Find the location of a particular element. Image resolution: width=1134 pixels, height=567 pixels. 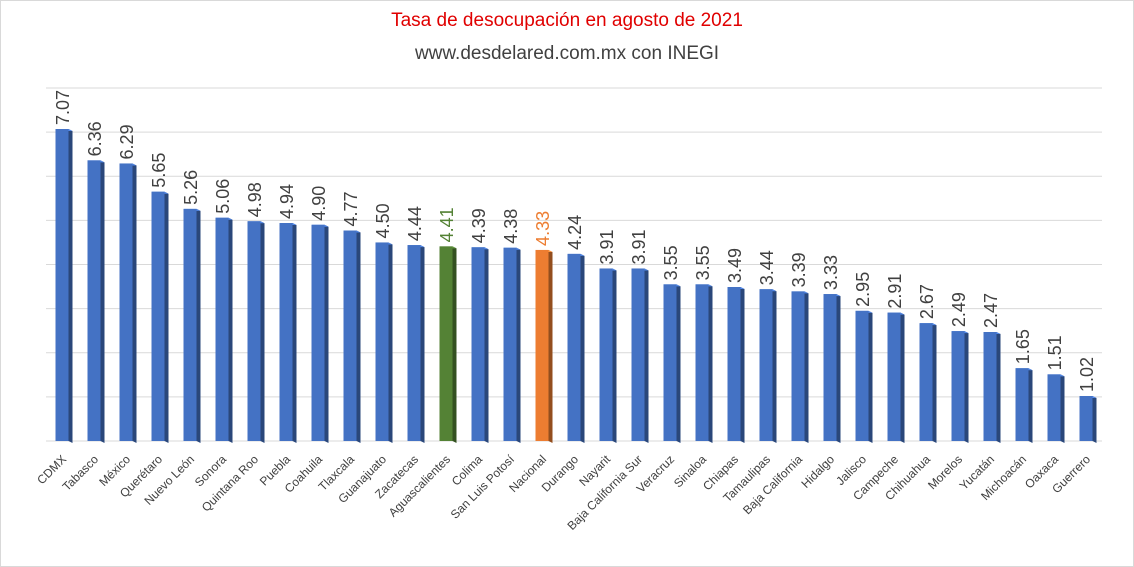

data-label: 4.94 is located at coordinates (287, 201).